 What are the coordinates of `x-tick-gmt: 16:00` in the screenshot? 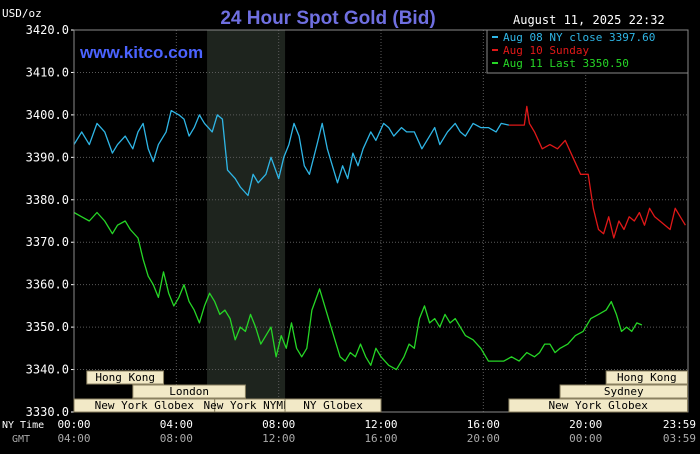 It's located at (380, 438).